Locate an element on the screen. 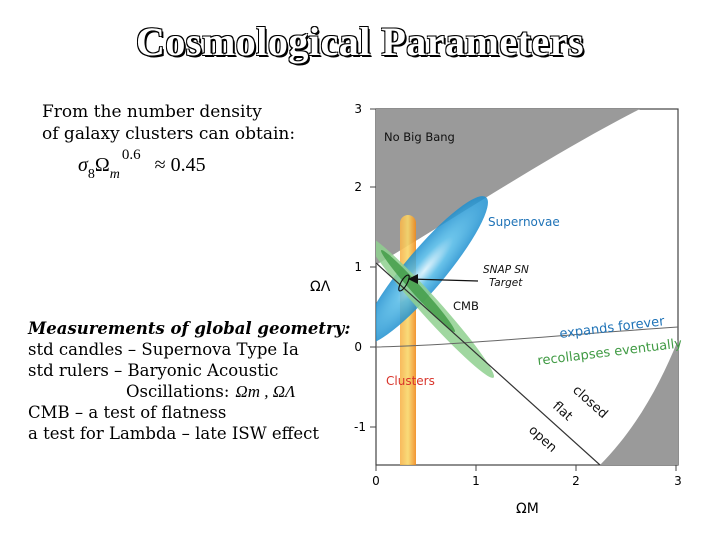 This screenshot has height=540, width=720. x-tick-2: 2 is located at coordinates (576, 481).